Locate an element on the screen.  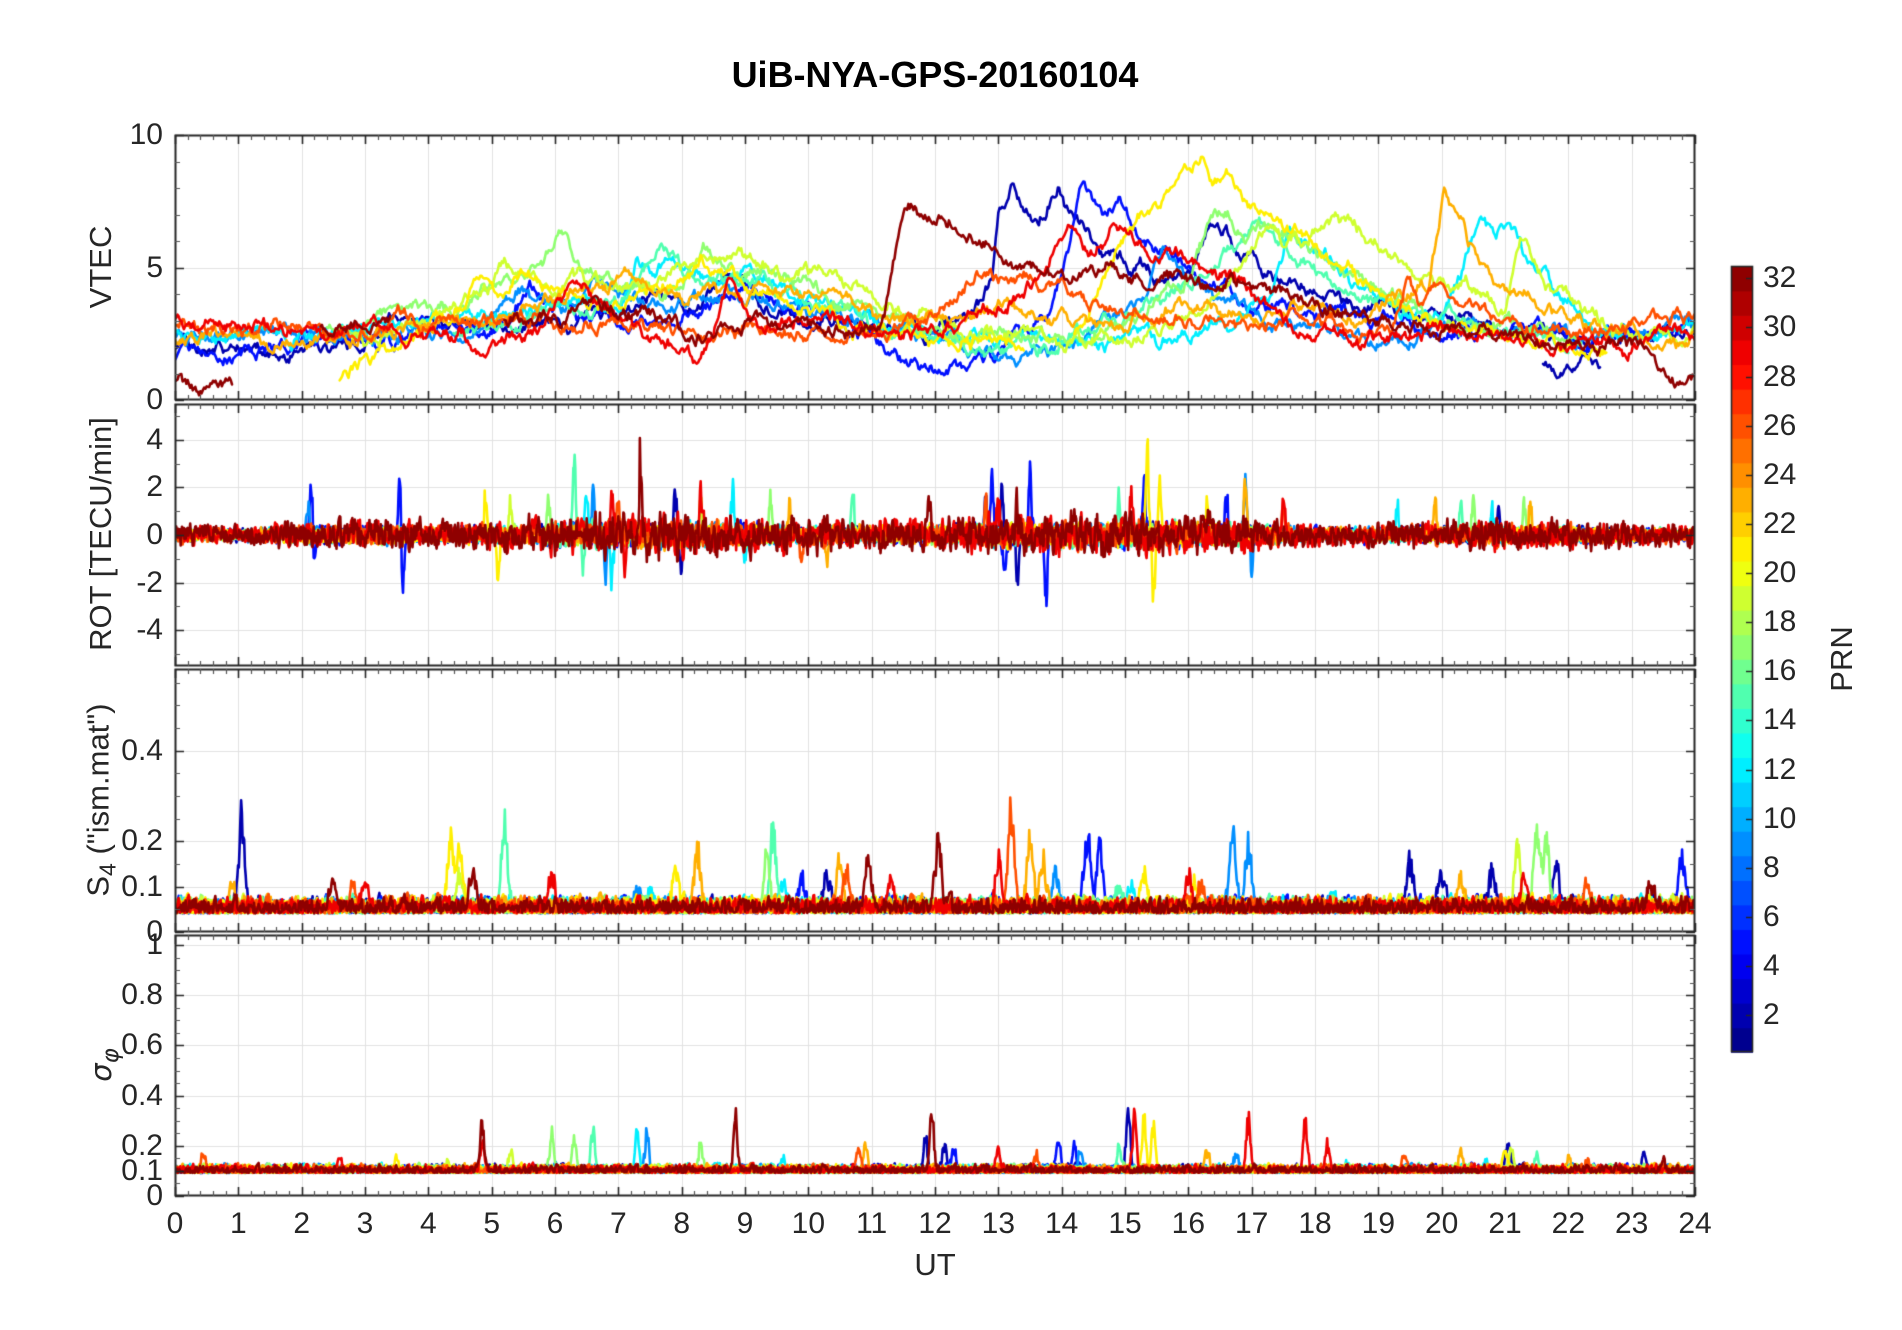
x-tick-label: 5 is located at coordinates (491, 1223).